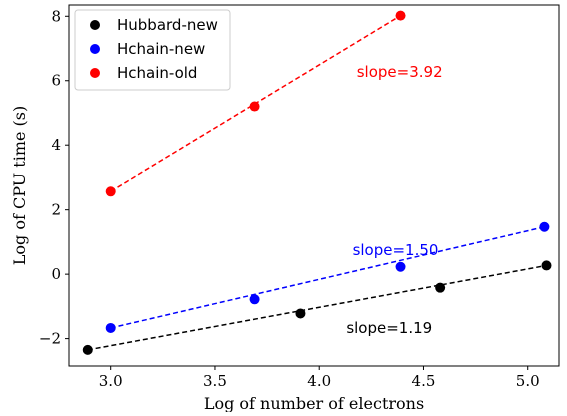 The width and height of the screenshot is (567, 416). I want to click on legend-label-hchain-new: Hchain-new, so click(161, 49).